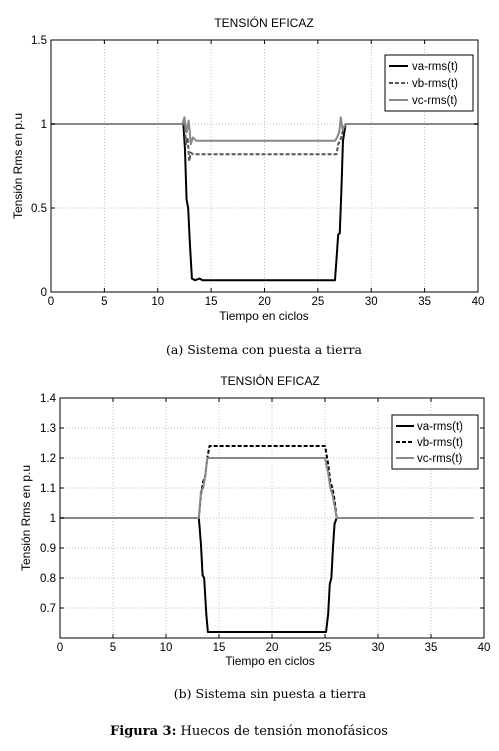 The image size is (499, 751). I want to click on chartA-xtick-label: 15, so click(211, 302).